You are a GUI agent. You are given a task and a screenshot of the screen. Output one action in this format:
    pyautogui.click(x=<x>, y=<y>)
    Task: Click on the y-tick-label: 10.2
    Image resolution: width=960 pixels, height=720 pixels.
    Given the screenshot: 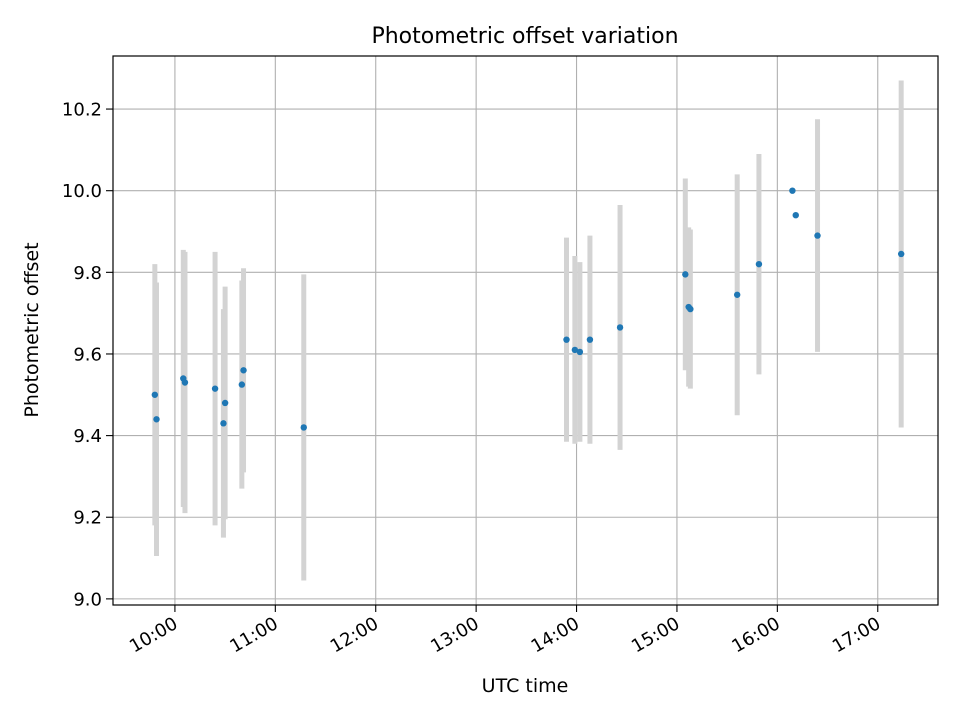 What is the action you would take?
    pyautogui.click(x=82, y=110)
    